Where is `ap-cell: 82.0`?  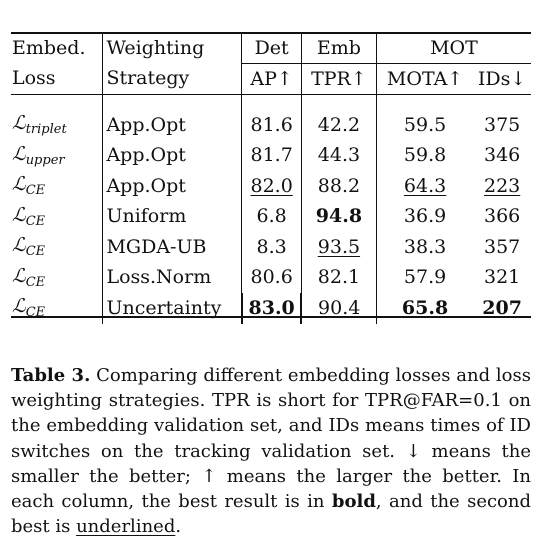 ap-cell: 82.0 is located at coordinates (271, 186).